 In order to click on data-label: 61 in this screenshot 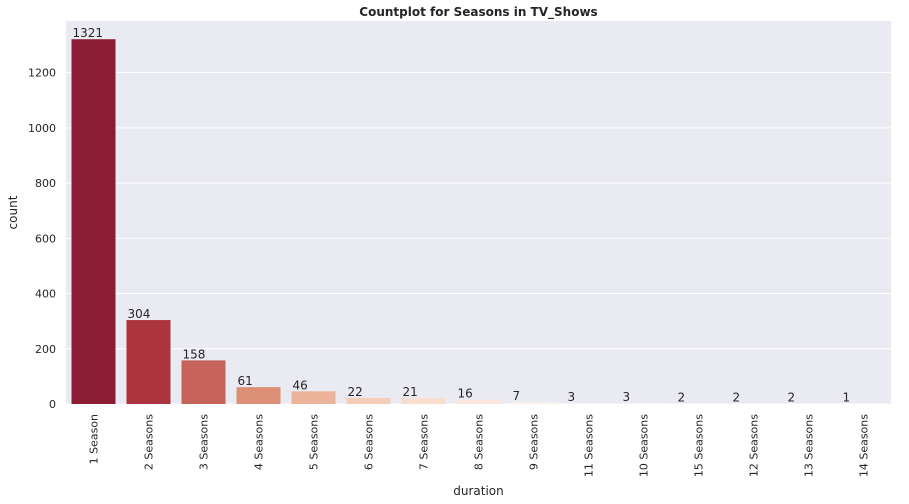, I will do `click(245, 381)`.